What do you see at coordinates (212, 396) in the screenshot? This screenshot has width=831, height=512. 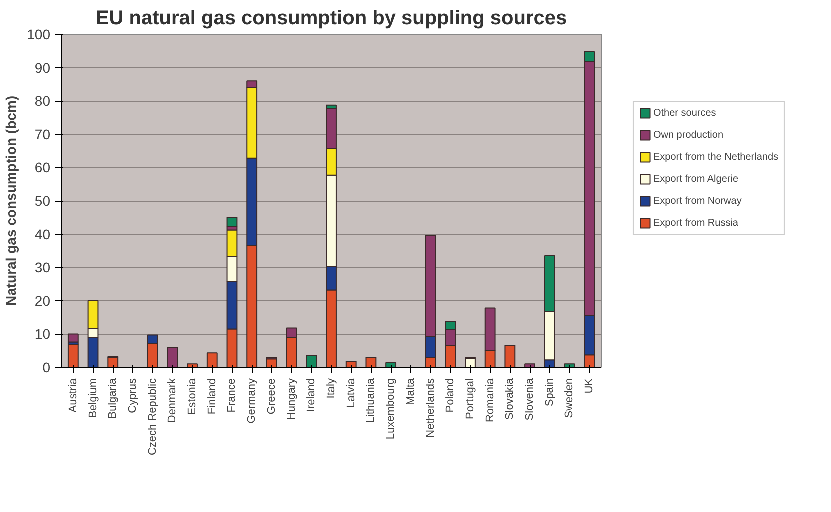 I see `x-tick-label: Finland` at bounding box center [212, 396].